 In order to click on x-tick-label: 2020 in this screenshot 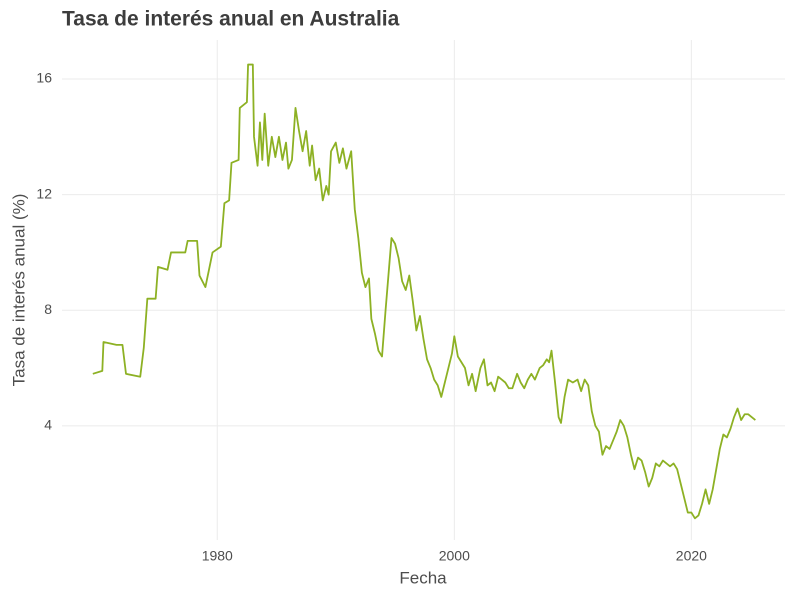, I will do `click(691, 556)`.